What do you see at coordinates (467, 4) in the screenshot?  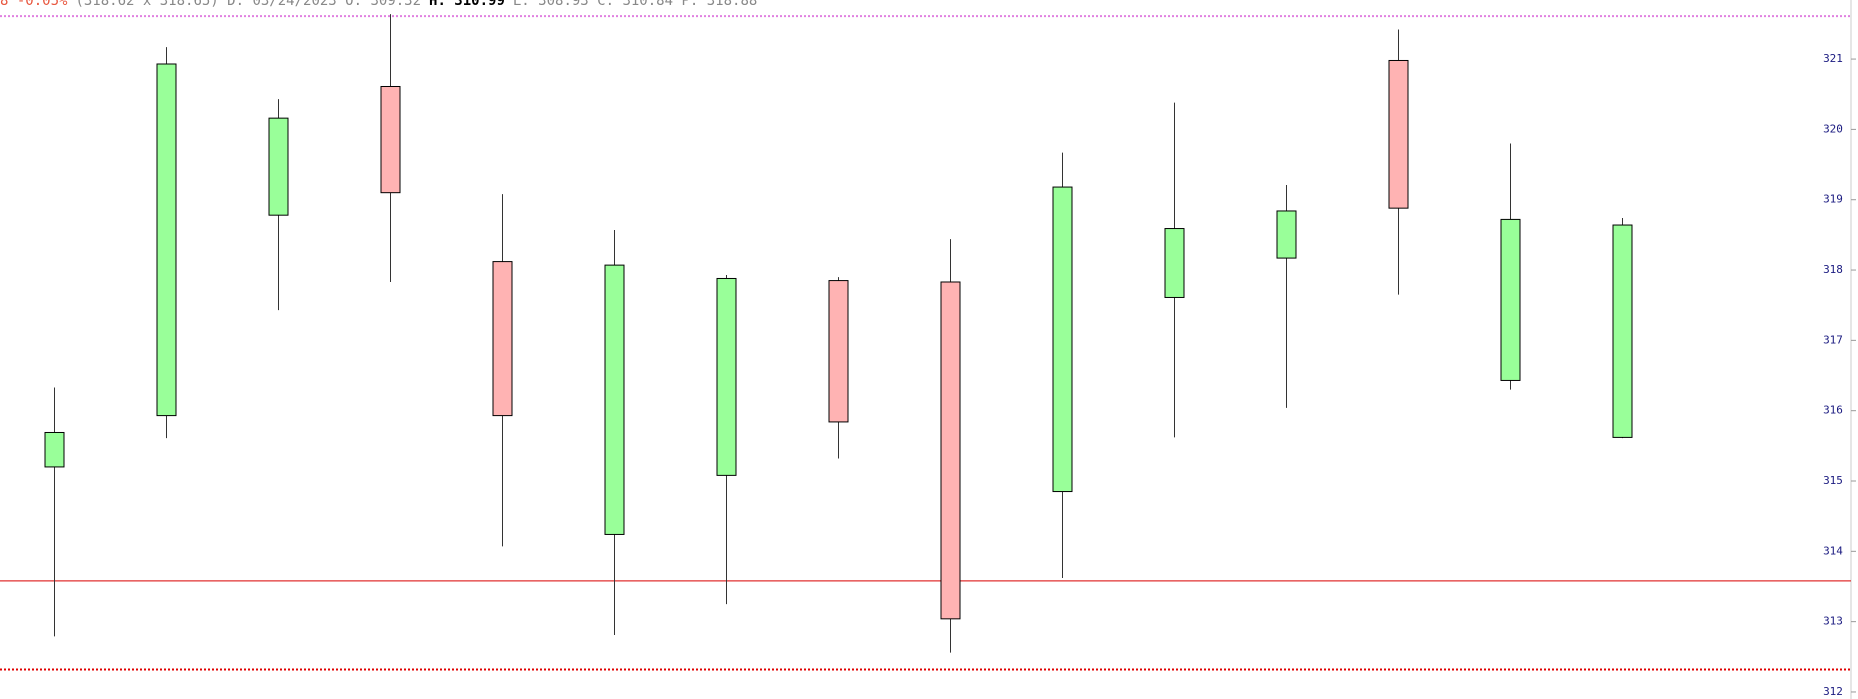 I see `header-segment: H: 310.99` at bounding box center [467, 4].